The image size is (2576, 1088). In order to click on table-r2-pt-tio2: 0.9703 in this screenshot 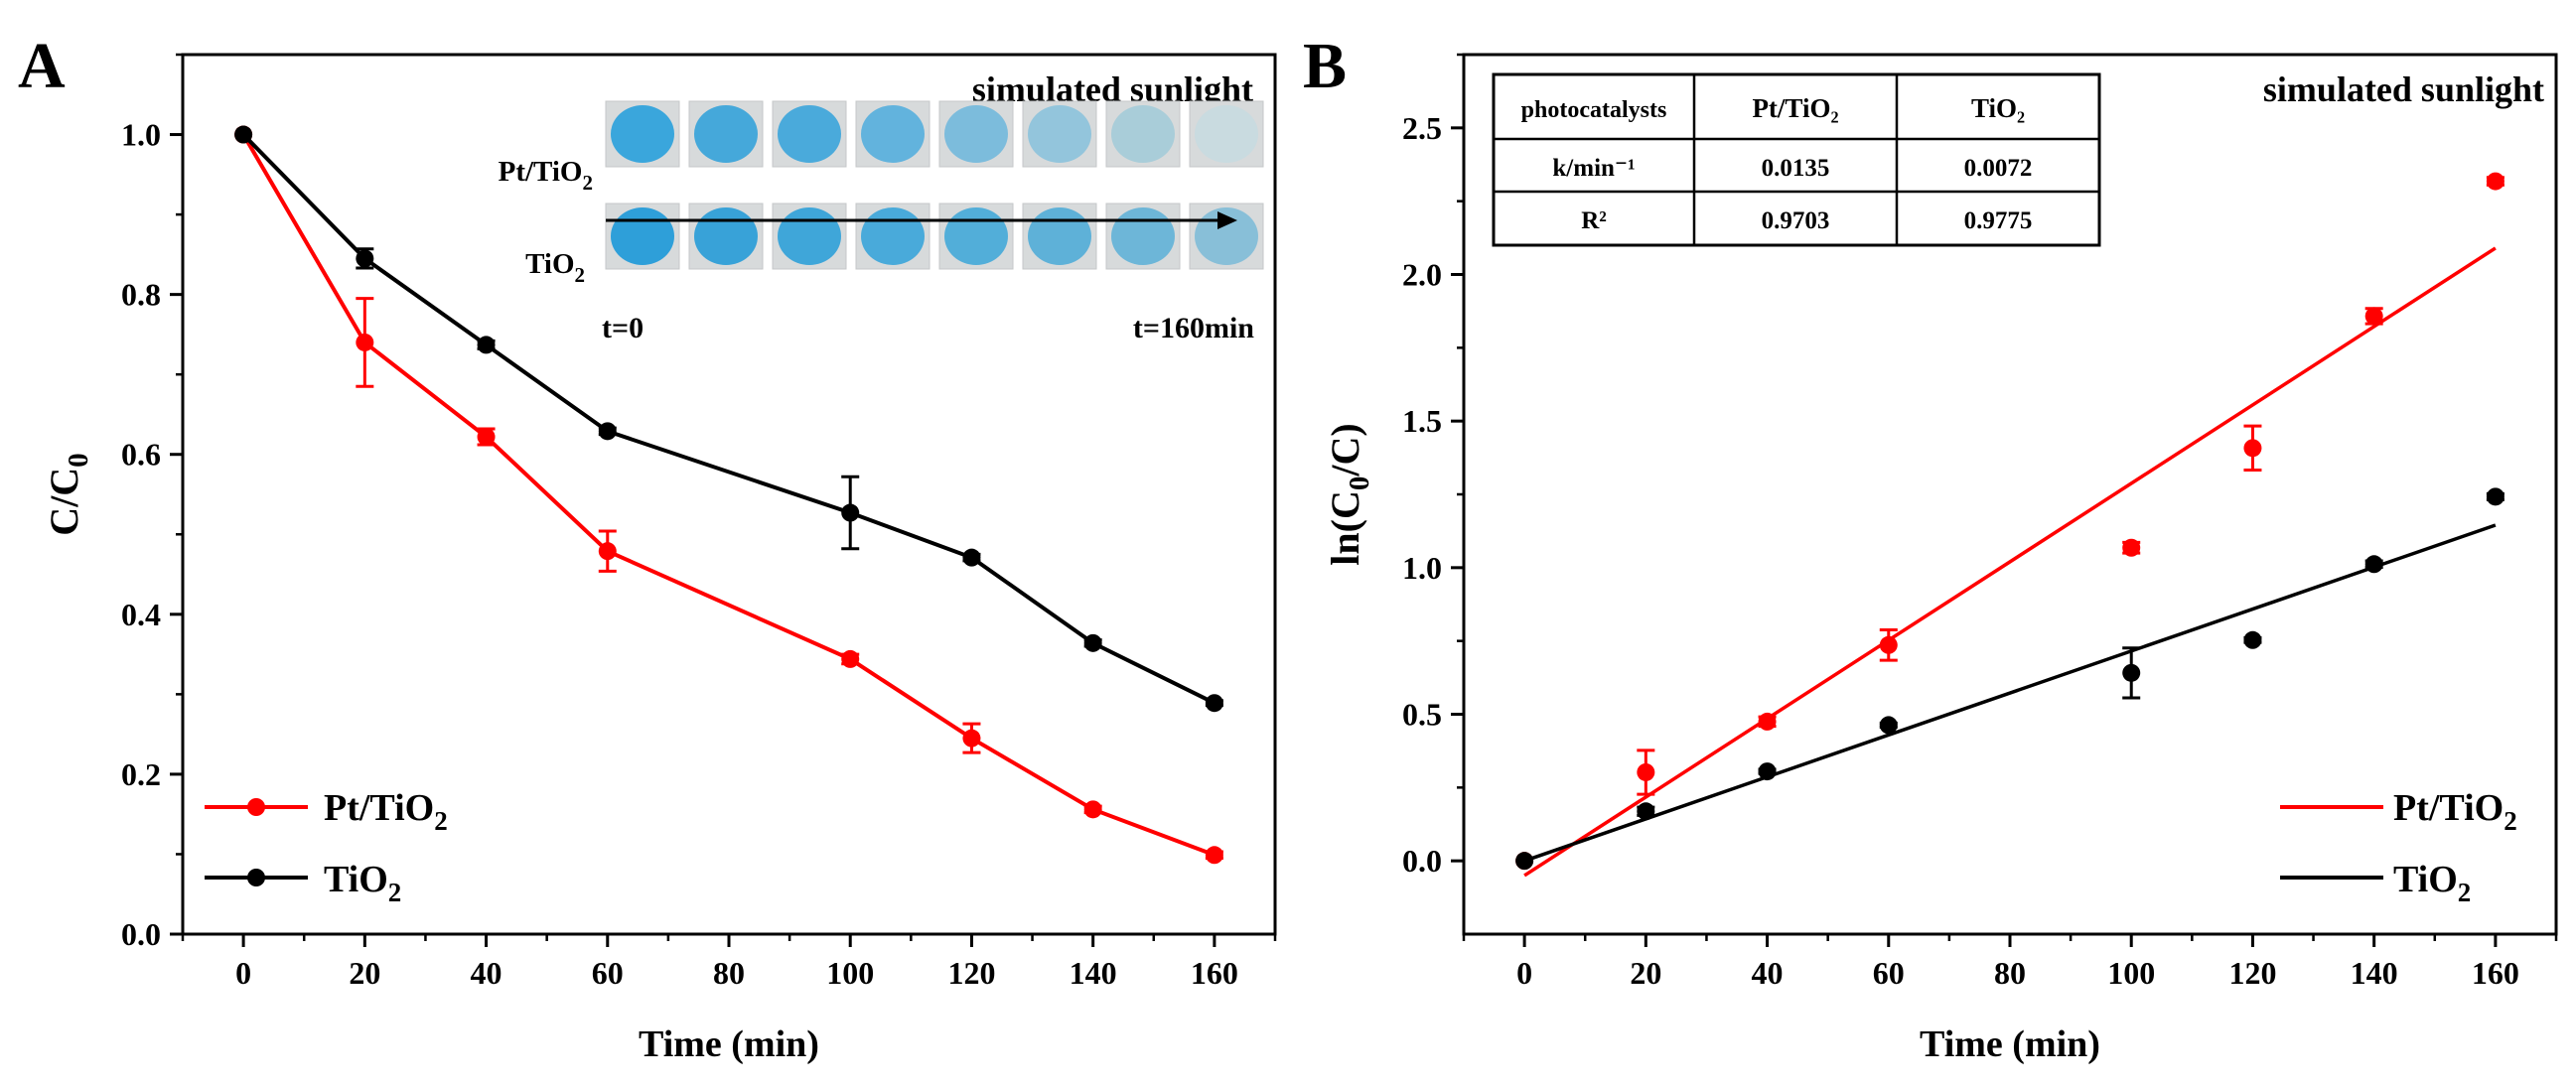, I will do `click(1796, 220)`.